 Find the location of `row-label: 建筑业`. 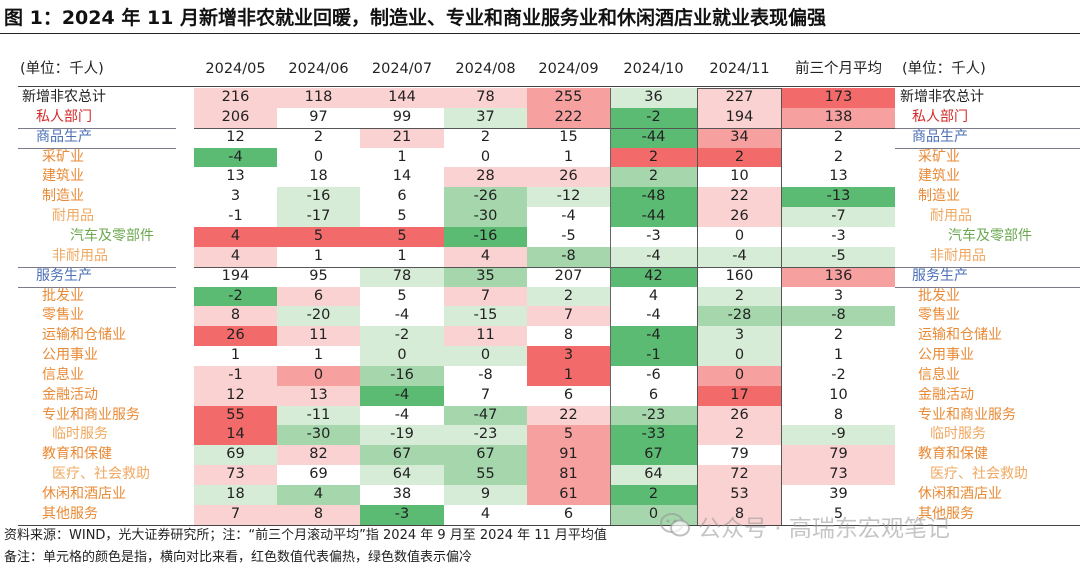

row-label: 建筑业 is located at coordinates (63, 176).